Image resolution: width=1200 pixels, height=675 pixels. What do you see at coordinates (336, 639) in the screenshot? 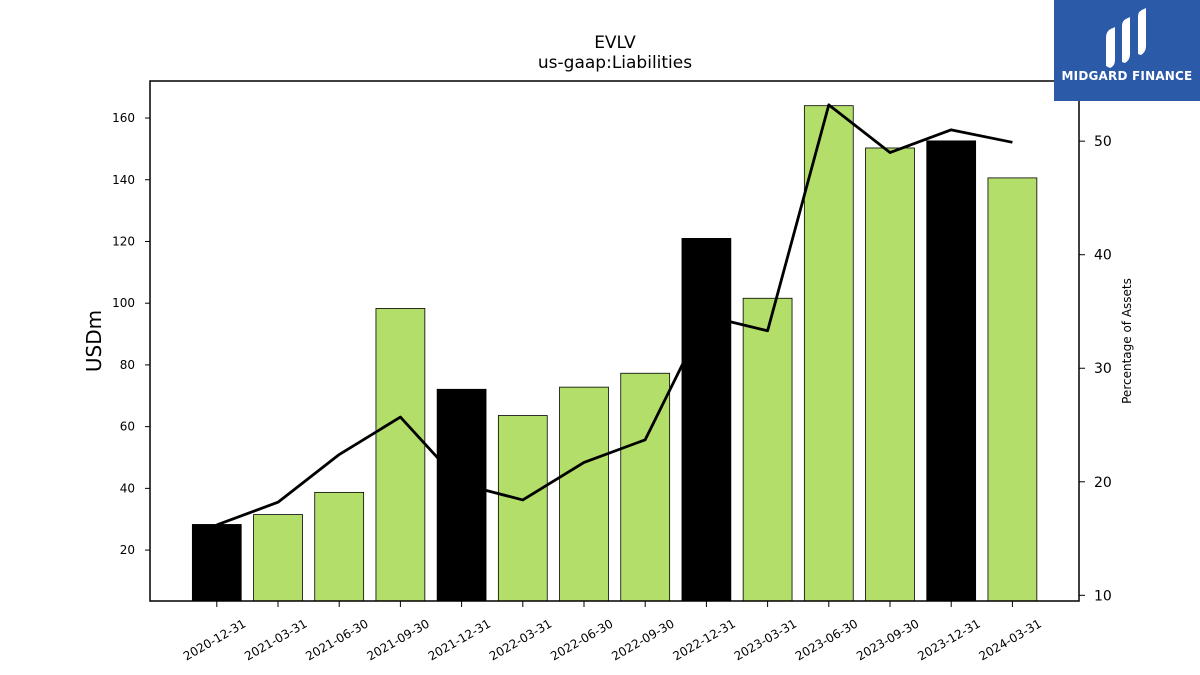
I see `x-tick-label: 2021-06-30` at bounding box center [336, 639].